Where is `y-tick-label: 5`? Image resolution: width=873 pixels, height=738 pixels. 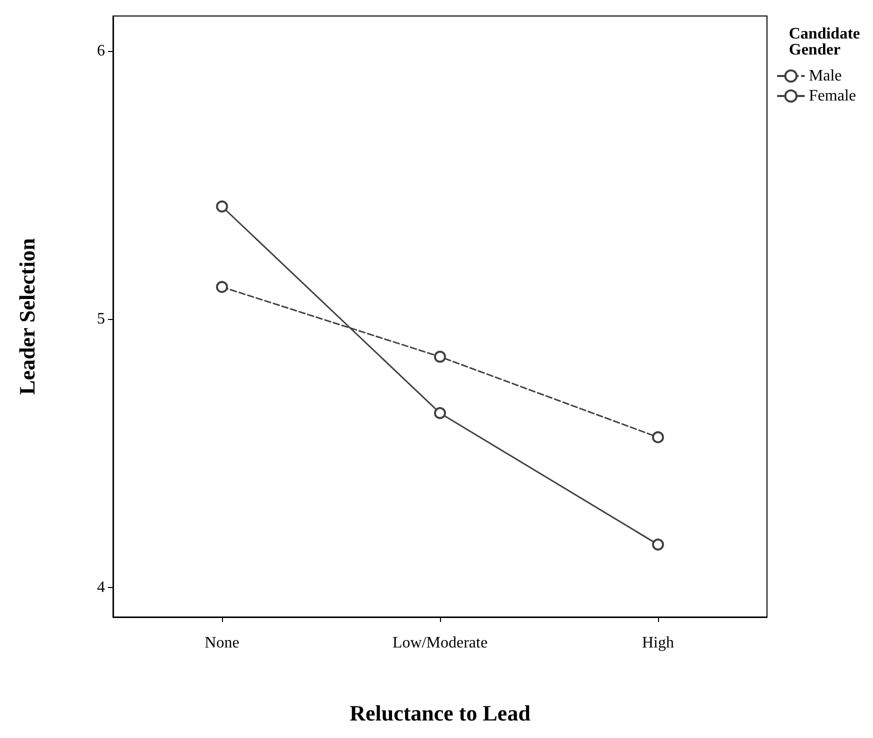 y-tick-label: 5 is located at coordinates (101, 319).